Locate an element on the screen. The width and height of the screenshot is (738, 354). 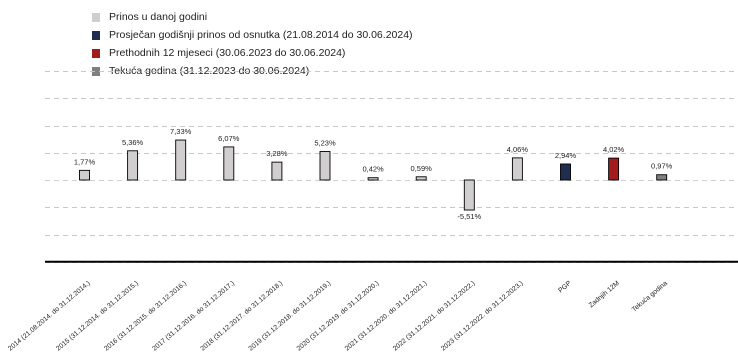
x-tick-label: 2020 (31.12.2019. do 31.12.2020.) is located at coordinates (338, 316).